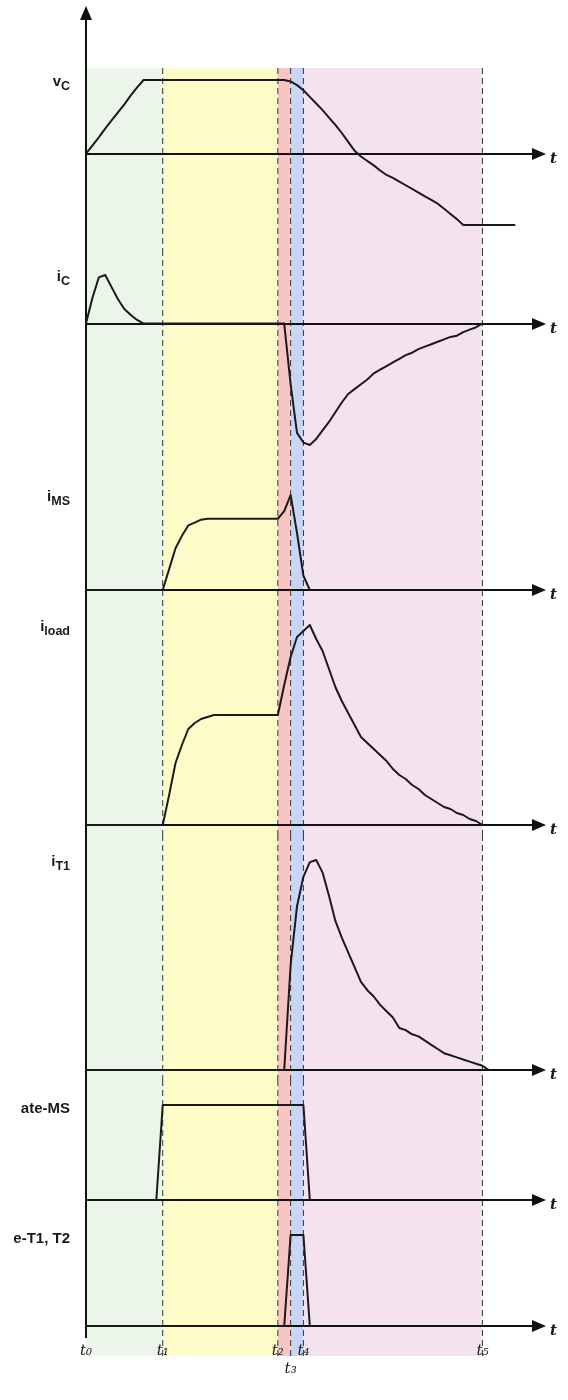 The height and width of the screenshot is (1400, 568). Describe the element at coordinates (55, 627) in the screenshot. I see `y-axis-title: i$_{load}$` at that location.